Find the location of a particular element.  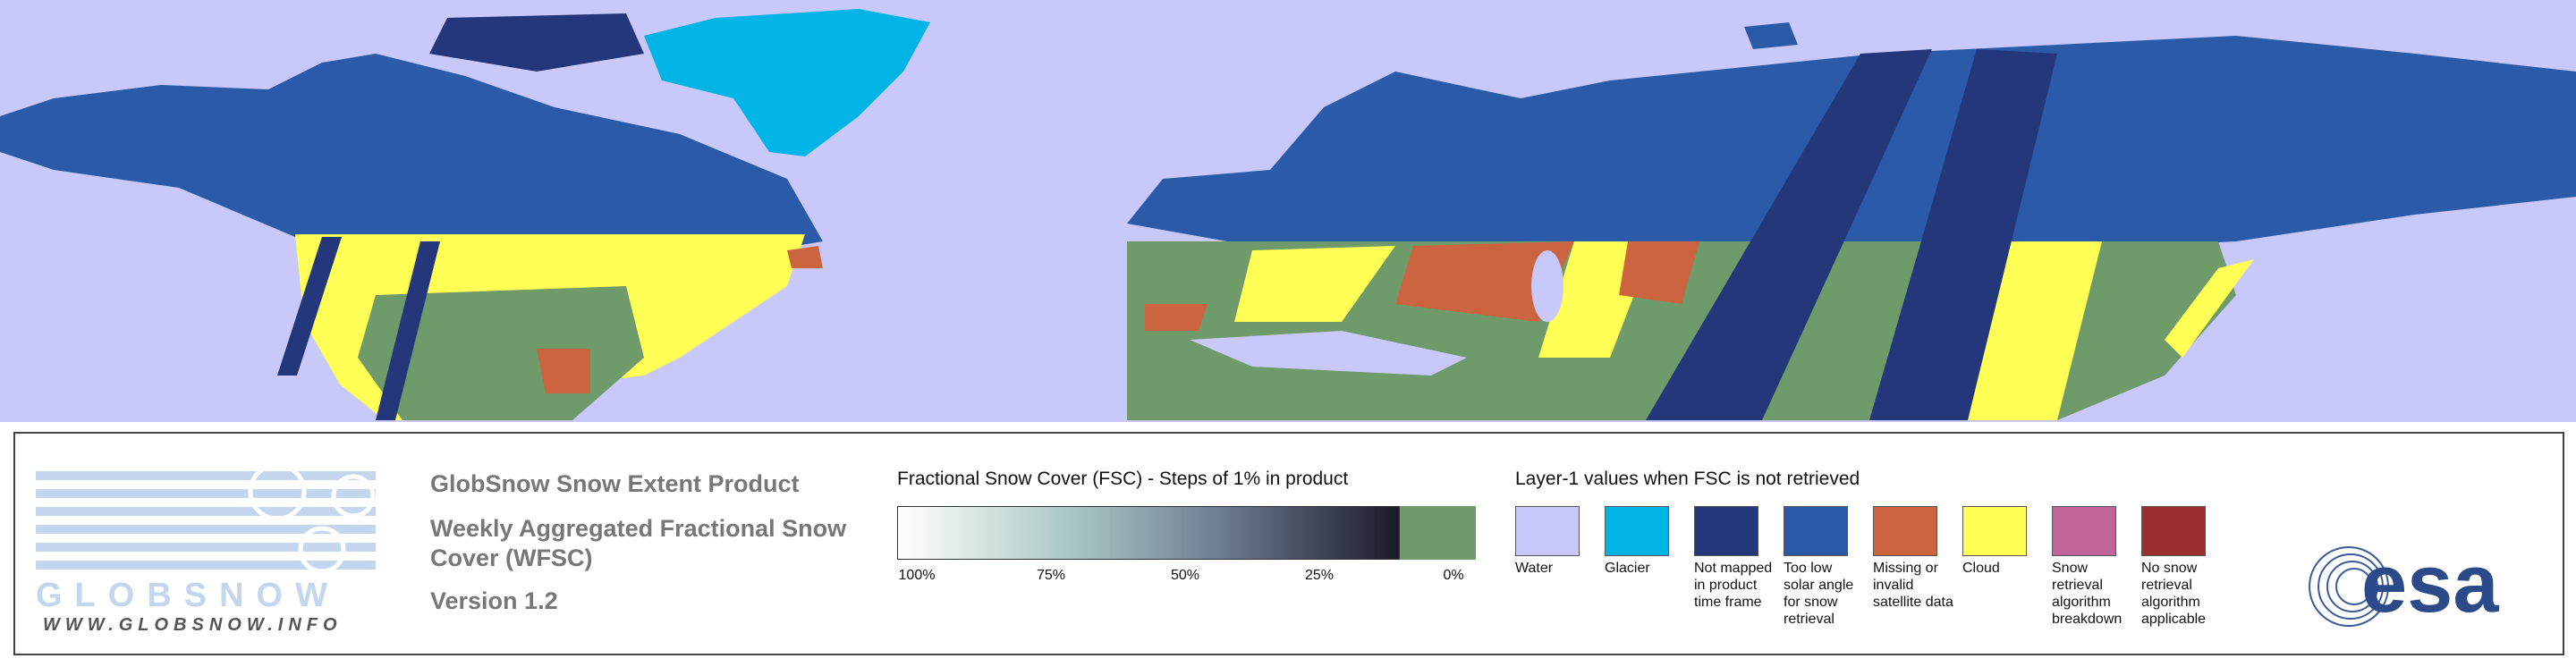

fsc-tick-label: 50% is located at coordinates (1185, 575).